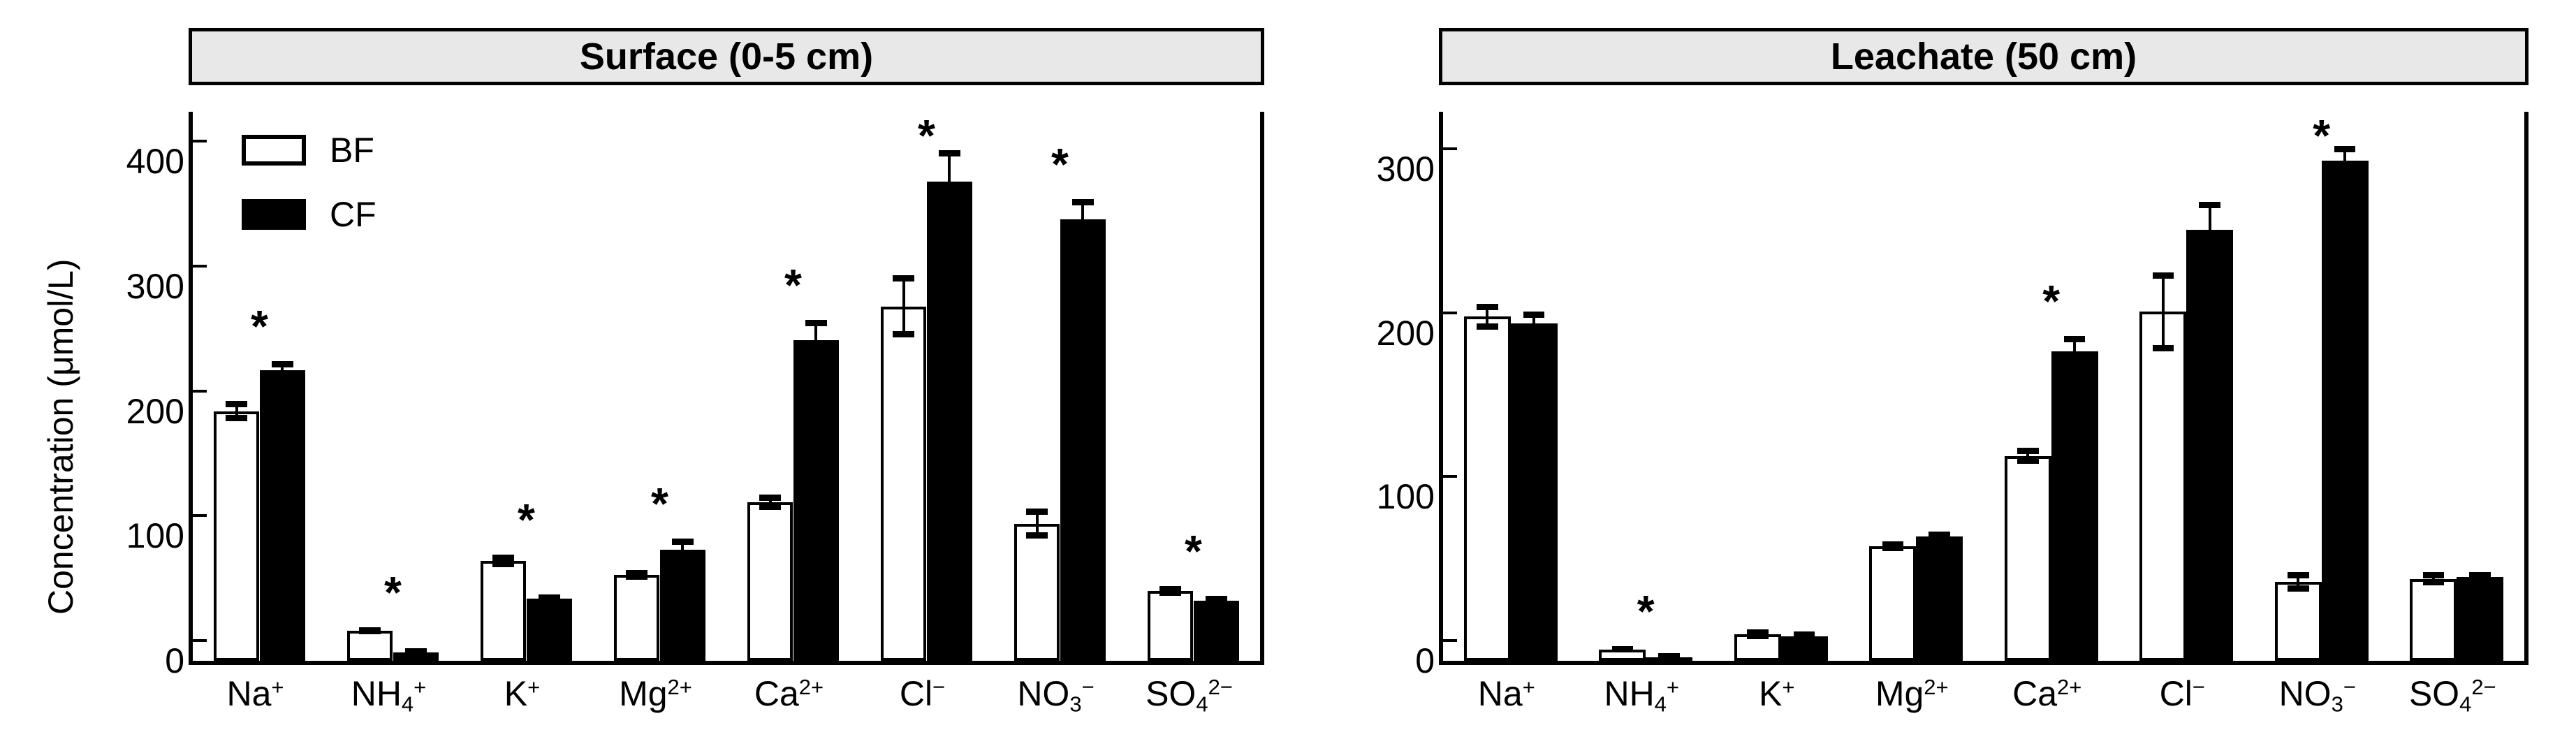 This screenshot has width=2576, height=753. Describe the element at coordinates (2480, 575) in the screenshot. I see `error-cap-SO42--CF` at that location.